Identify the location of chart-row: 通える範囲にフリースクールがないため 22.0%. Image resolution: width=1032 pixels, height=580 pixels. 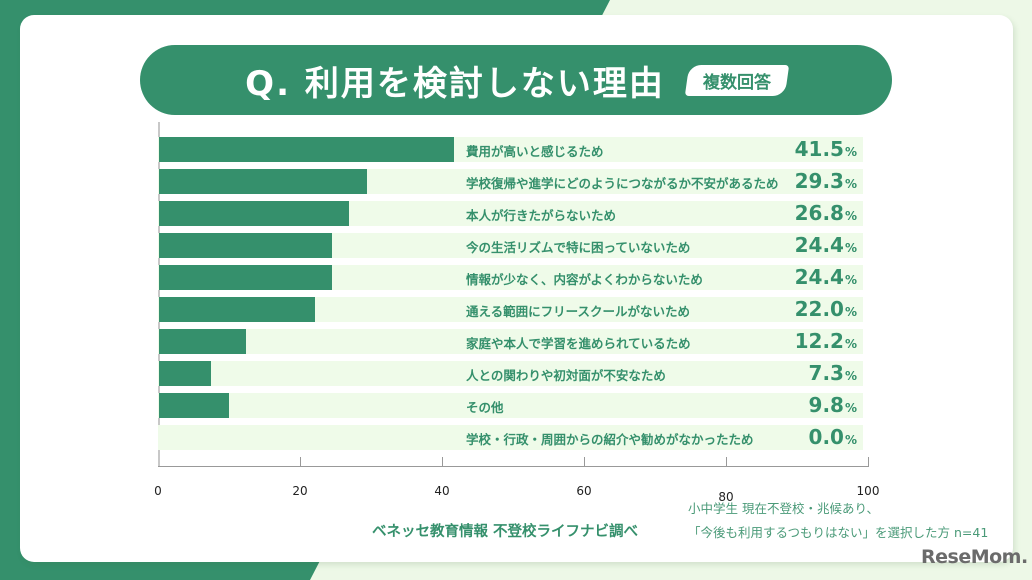
(510, 309).